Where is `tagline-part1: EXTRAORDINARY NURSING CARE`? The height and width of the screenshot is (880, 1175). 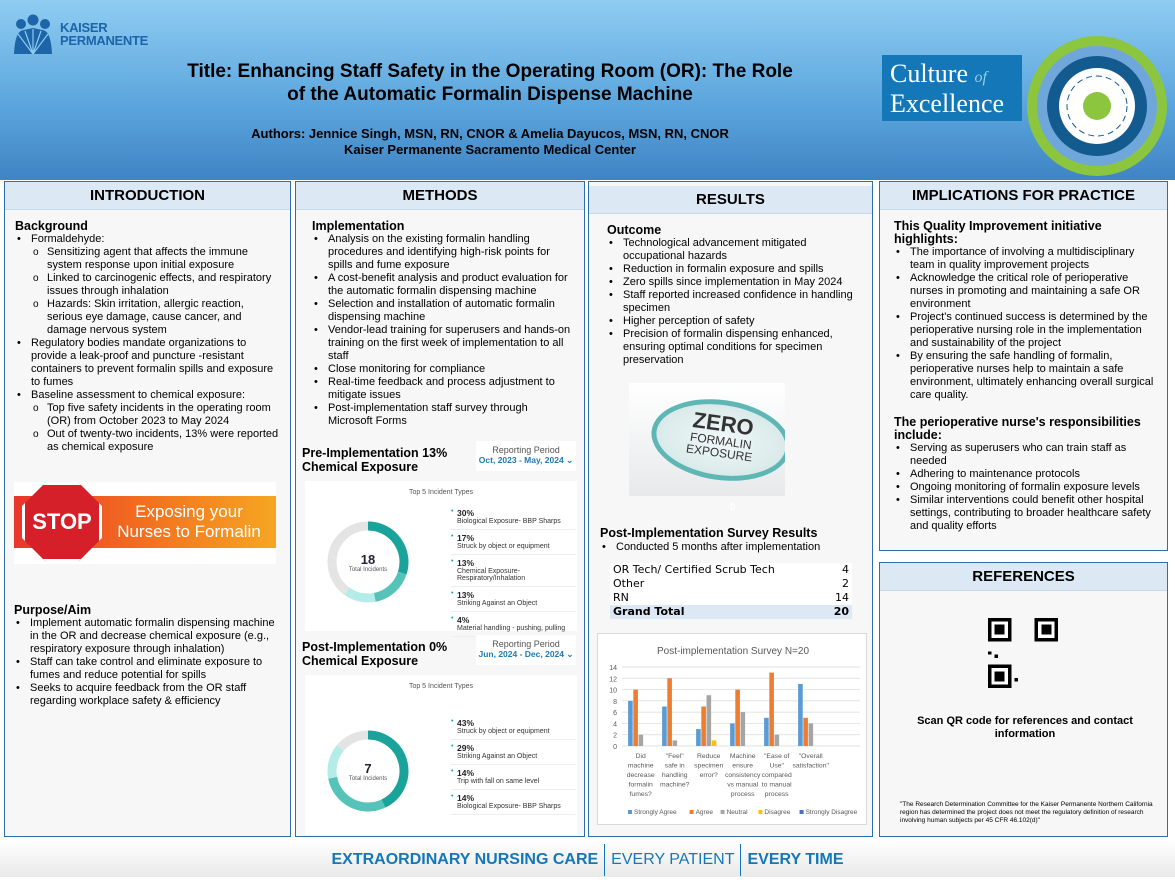
tagline-part1: EXTRAORDINARY NURSING CARE is located at coordinates (464, 859).